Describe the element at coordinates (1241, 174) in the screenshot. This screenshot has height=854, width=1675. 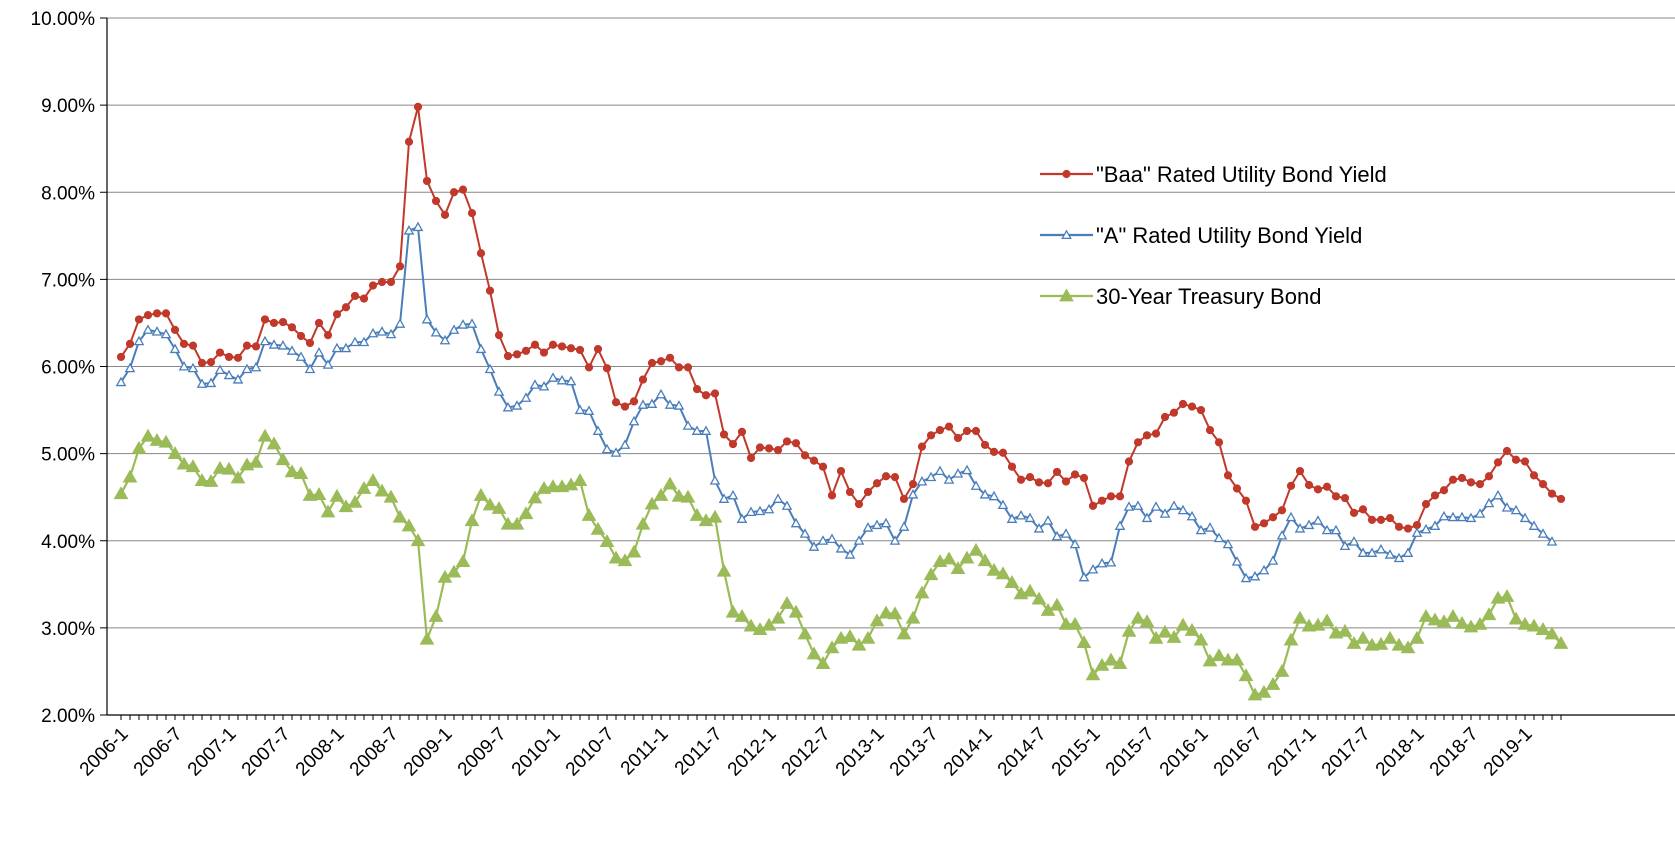
I see `legend-label-baa: "Baa" Rated Utility Bond Yield` at that location.